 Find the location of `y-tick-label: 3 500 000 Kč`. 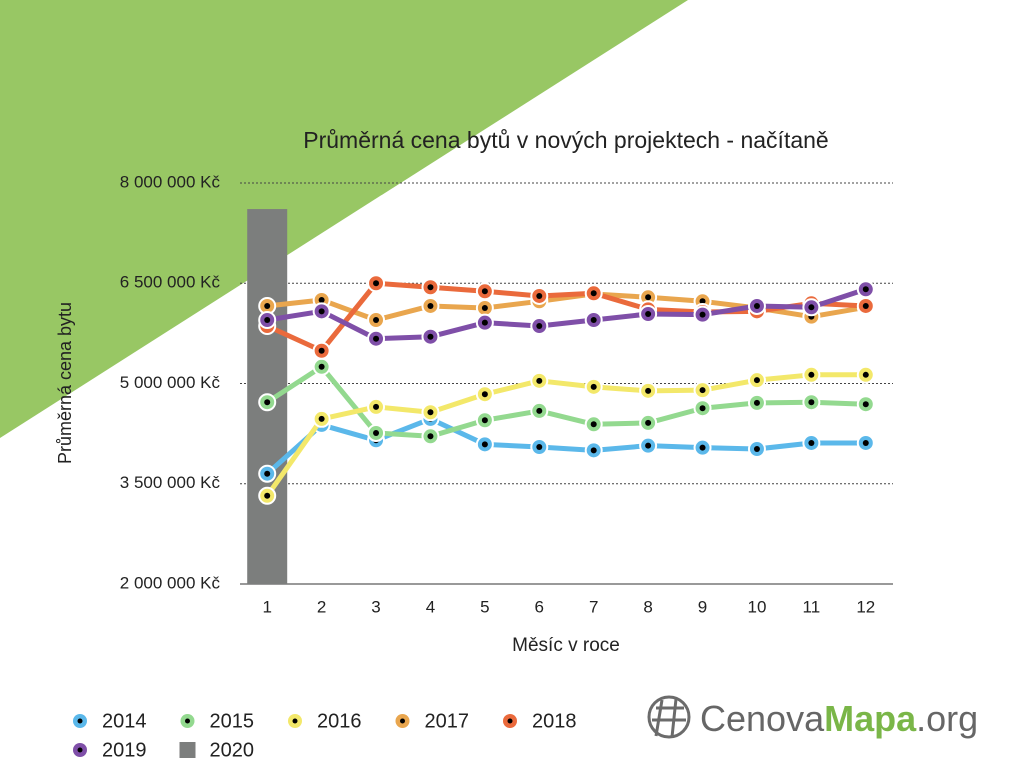

y-tick-label: 3 500 000 Kč is located at coordinates (170, 482).